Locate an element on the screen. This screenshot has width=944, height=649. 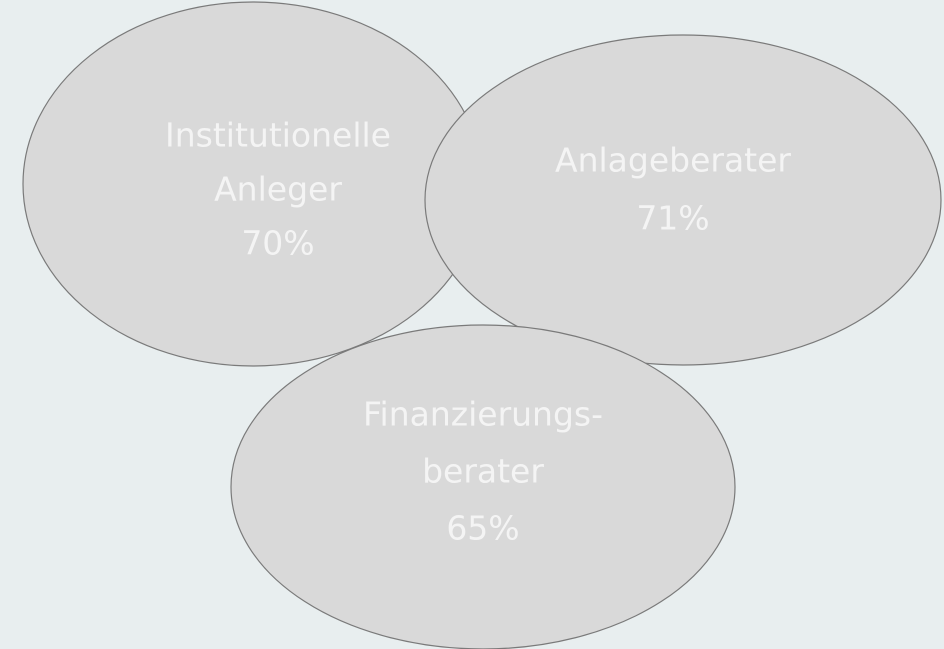
node-label: 70% is located at coordinates (277, 243).